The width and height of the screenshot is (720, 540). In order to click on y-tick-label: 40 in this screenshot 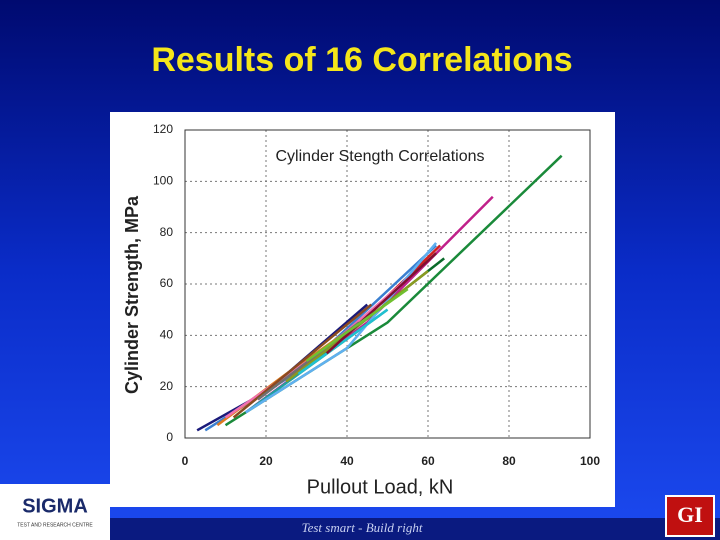, I will do `click(167, 335)`.